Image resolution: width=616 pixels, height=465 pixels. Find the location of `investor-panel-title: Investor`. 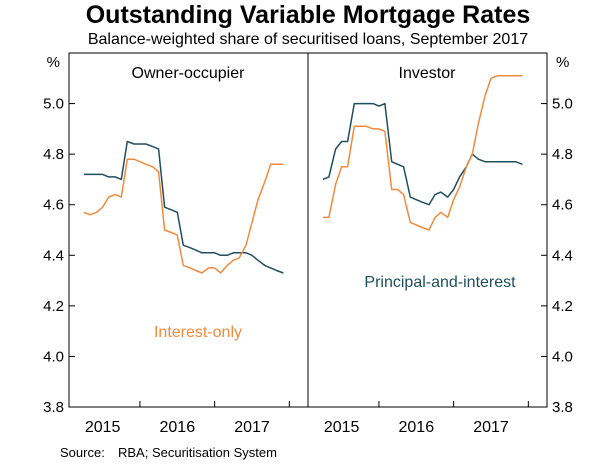

investor-panel-title: Investor is located at coordinates (428, 73).